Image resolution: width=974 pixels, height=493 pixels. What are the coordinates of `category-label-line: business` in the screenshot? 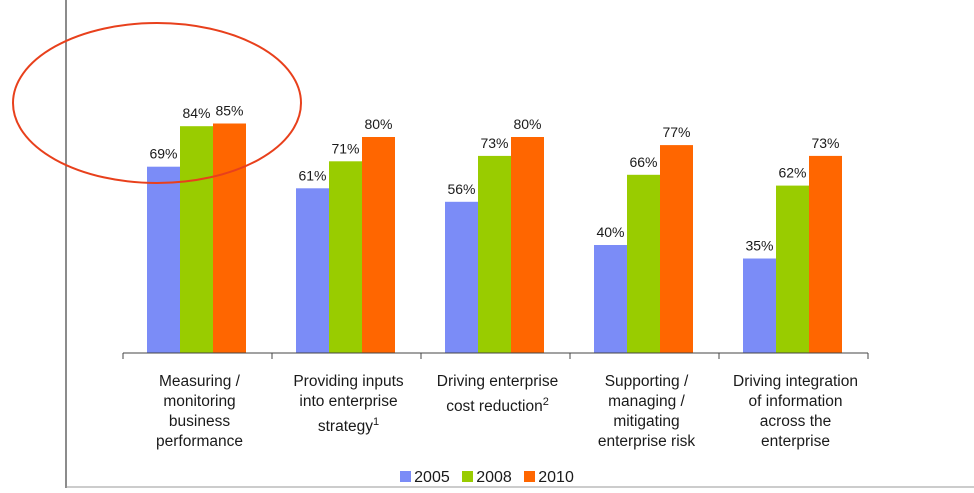 It's located at (199, 421).